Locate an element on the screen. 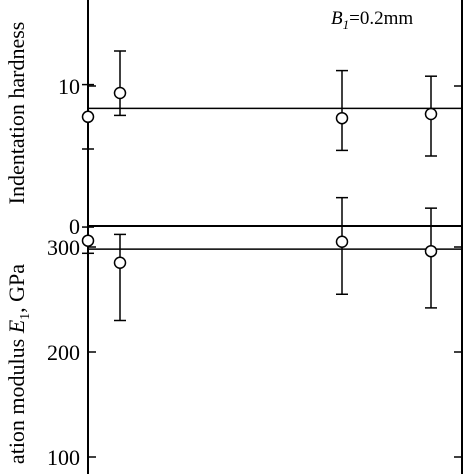 This screenshot has width=474, height=474. annotation-symbol: B is located at coordinates (337, 18).